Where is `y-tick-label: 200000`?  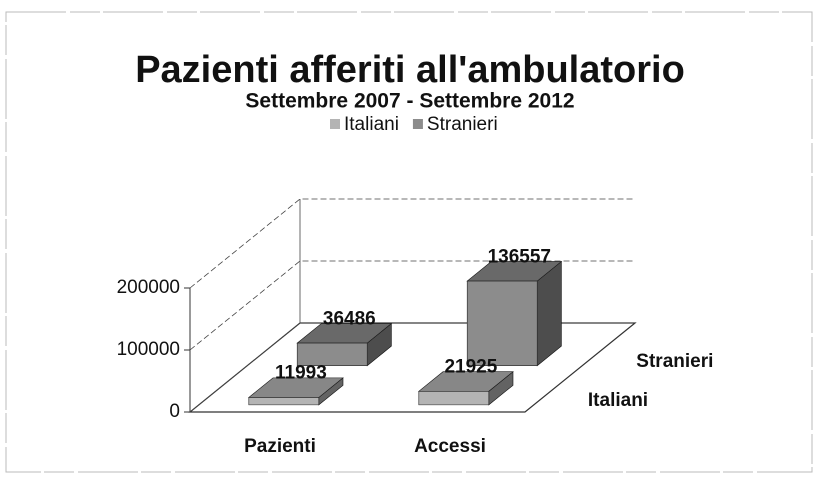
y-tick-label: 200000 is located at coordinates (148, 287).